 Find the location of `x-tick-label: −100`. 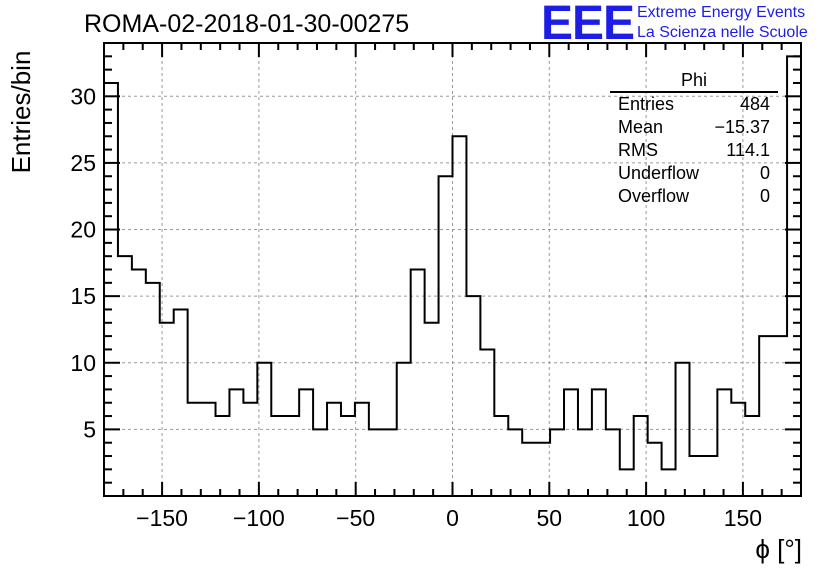

x-tick-label: −100 is located at coordinates (259, 518).